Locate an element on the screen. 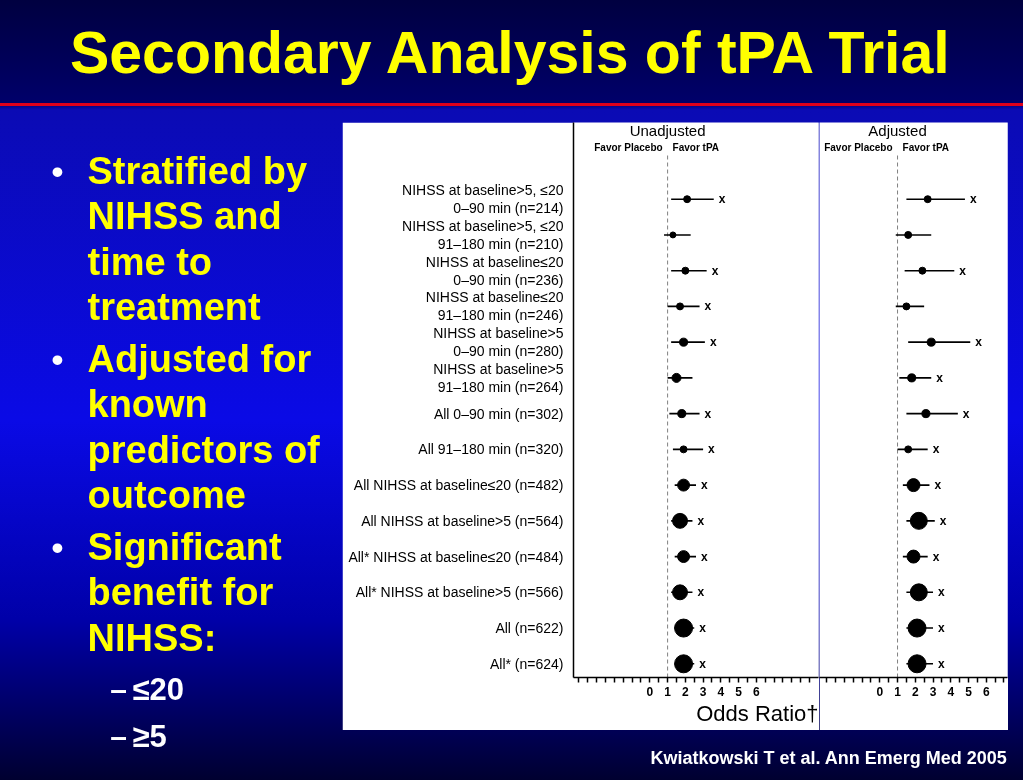 This screenshot has height=780, width=1023. y-tick-label: NIHSS at baseline>5 0–90 min (n=280) is located at coordinates (498, 342).